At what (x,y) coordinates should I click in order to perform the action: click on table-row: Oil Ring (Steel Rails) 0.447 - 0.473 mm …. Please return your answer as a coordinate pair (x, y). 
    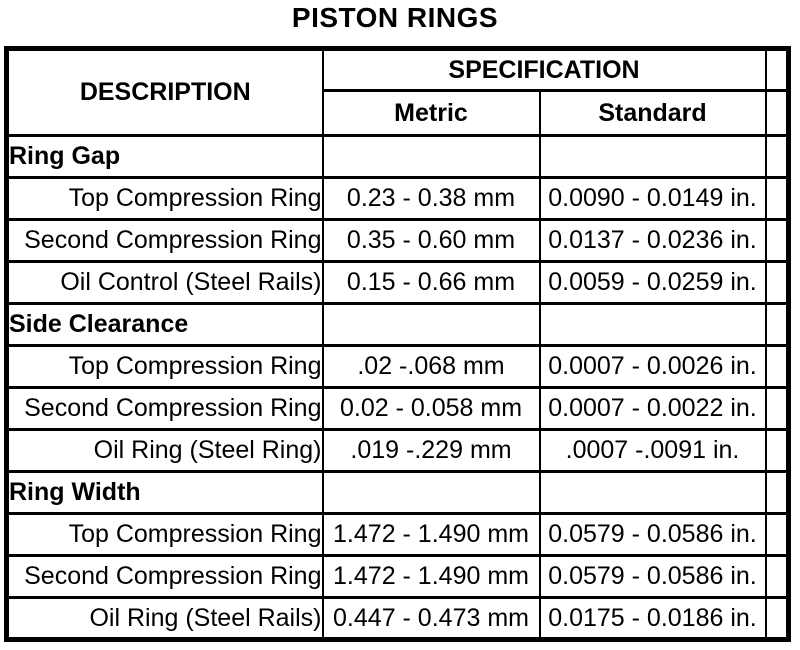
    Looking at the image, I should click on (397, 618).